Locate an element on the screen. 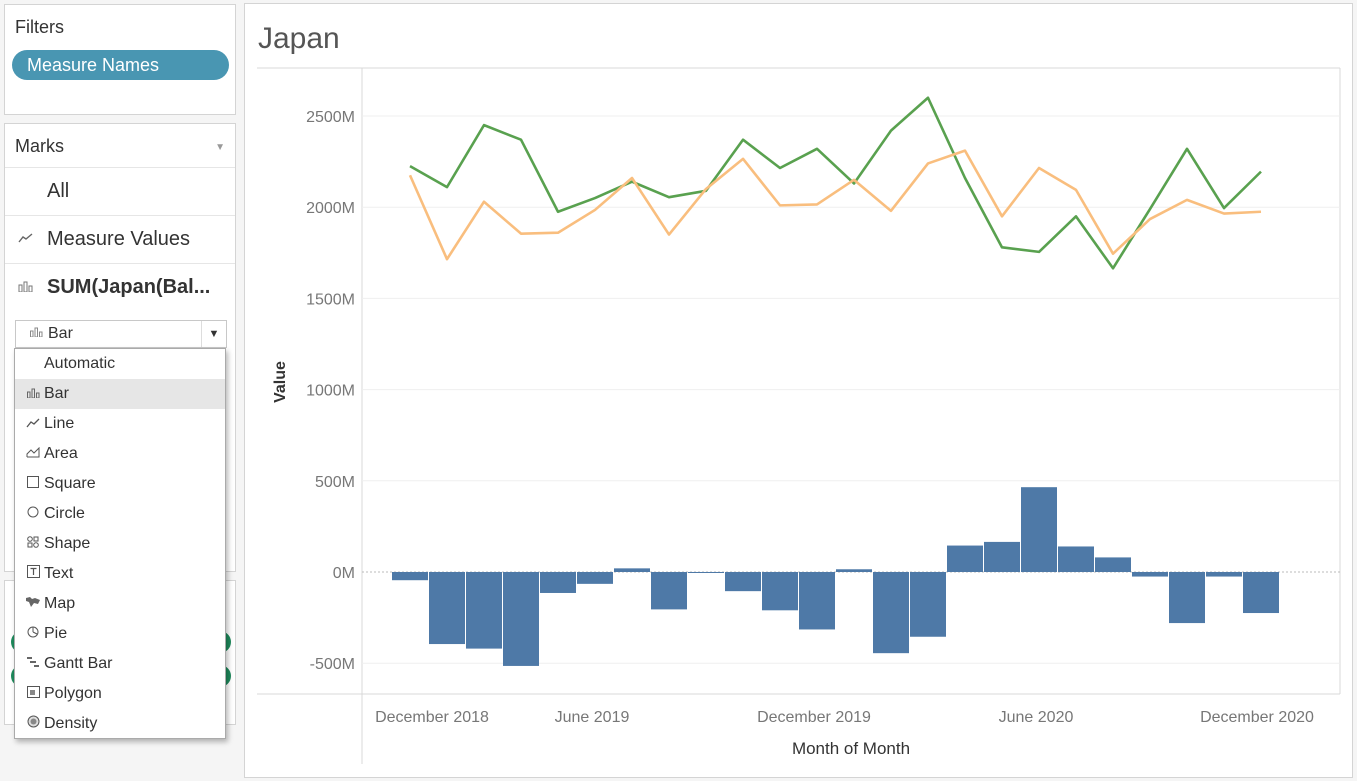 The height and width of the screenshot is (781, 1357). y-tick-label: 2500M is located at coordinates (330, 117).